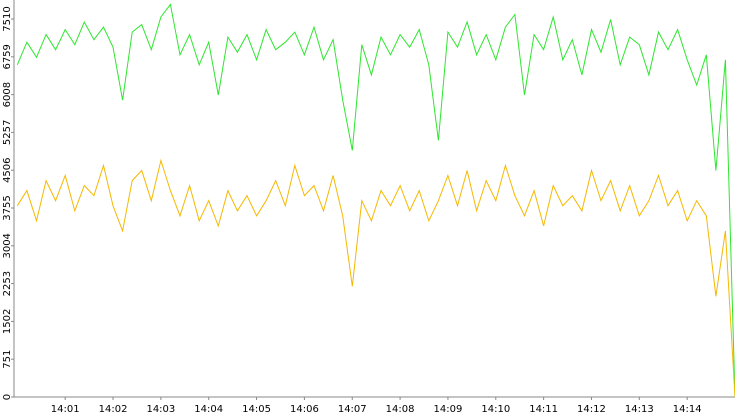  I want to click on y-tick-label: 6759, so click(7, 56).